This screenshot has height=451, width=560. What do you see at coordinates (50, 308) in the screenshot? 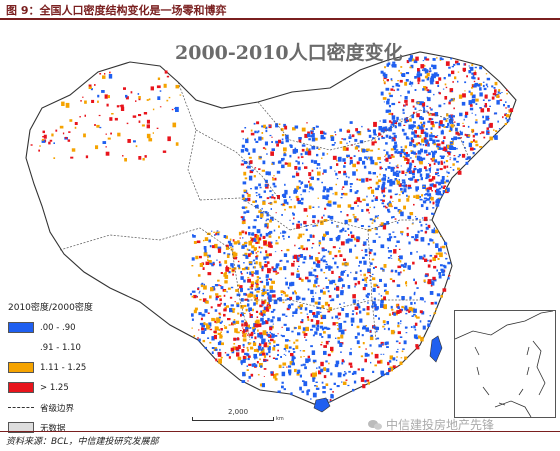
I see `legend-title: 2010密度/2000密度` at bounding box center [50, 308].